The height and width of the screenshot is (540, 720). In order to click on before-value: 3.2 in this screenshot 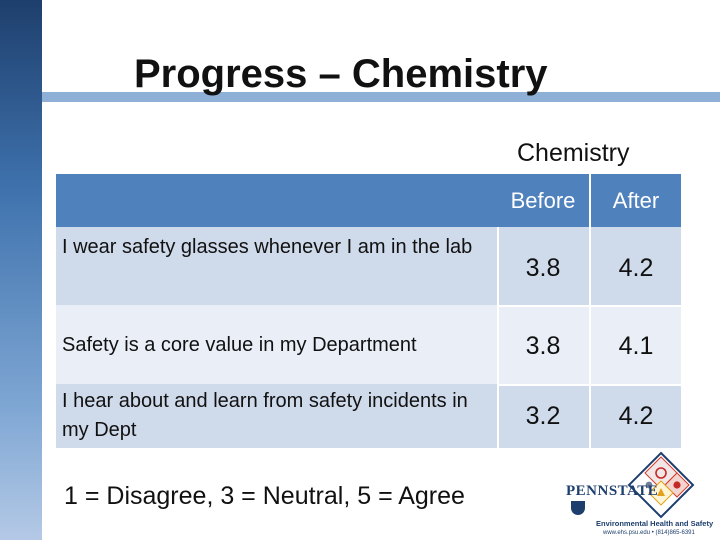, I will do `click(543, 416)`.